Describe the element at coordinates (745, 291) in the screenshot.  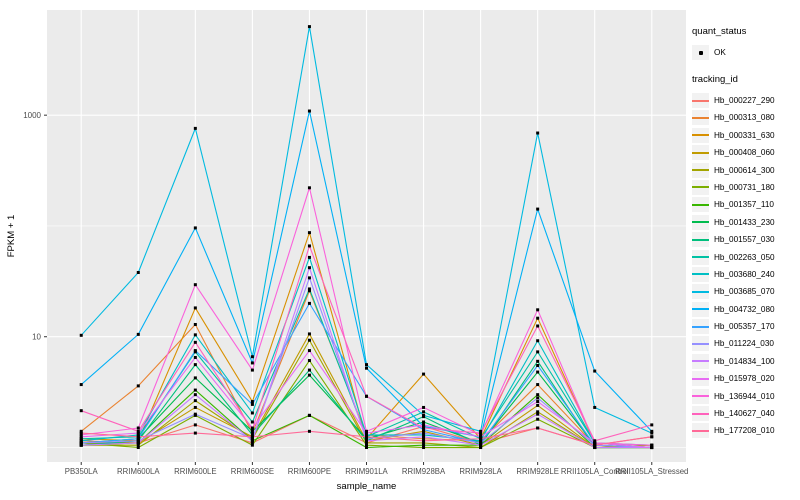
I see `legend-item-Hb_003685_070: Hb_003685_070` at that location.